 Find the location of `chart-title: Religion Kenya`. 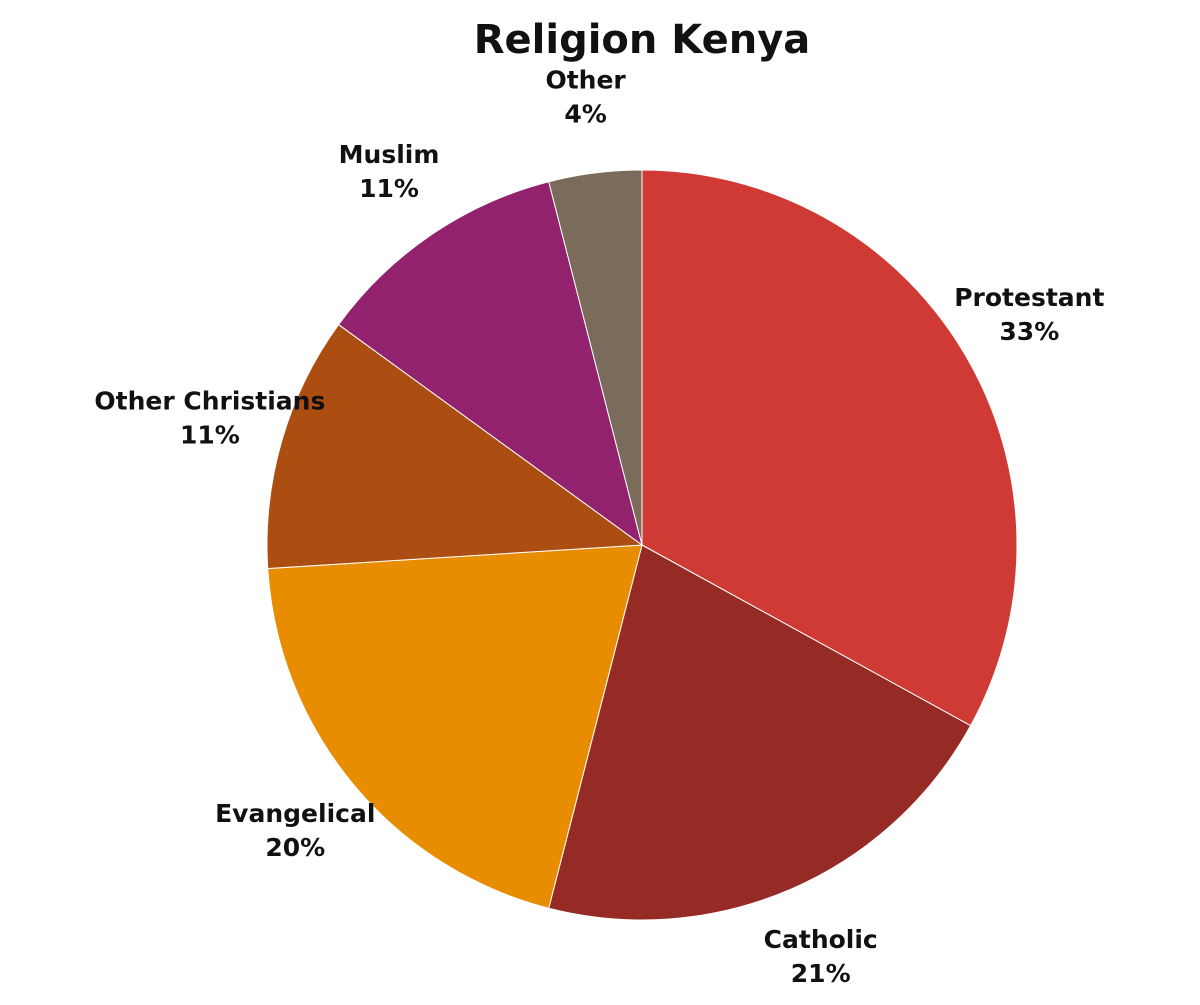

chart-title: Religion Kenya is located at coordinates (642, 40).